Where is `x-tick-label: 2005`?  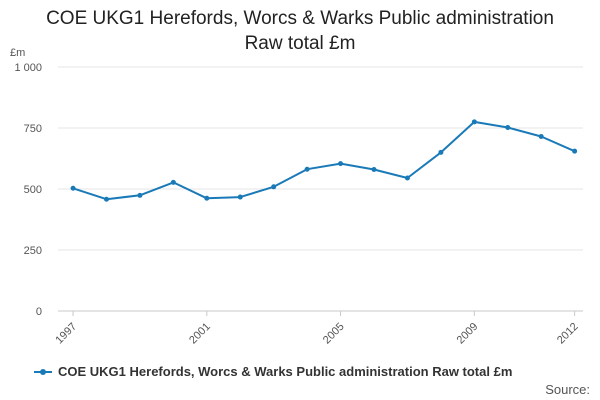
x-tick-label: 2005 is located at coordinates (334, 334).